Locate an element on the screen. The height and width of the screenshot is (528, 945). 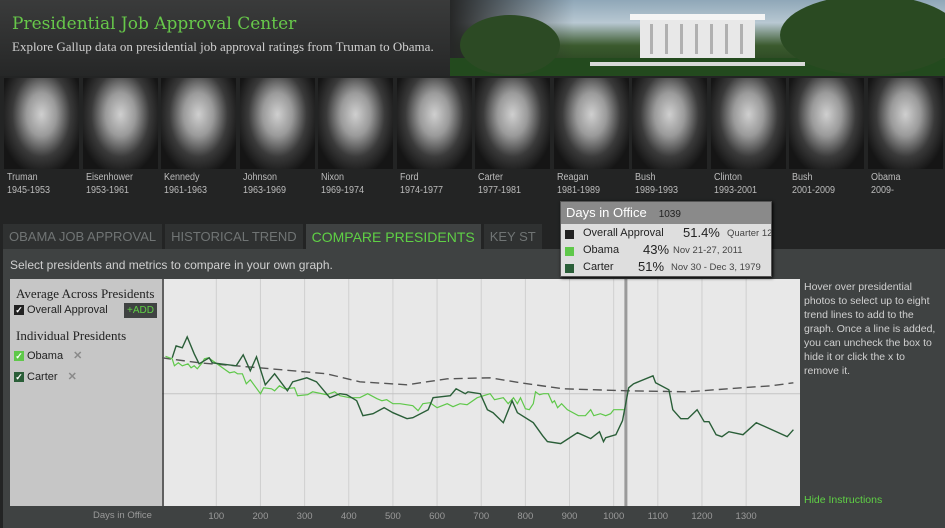
president-card: Ford 1974-1977 is located at coordinates (434, 137).